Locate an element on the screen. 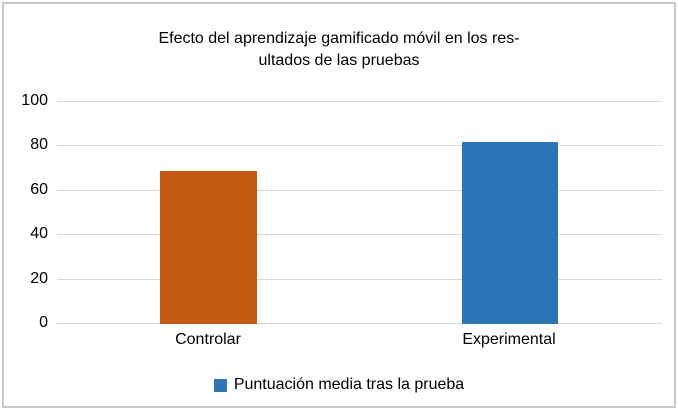 Image resolution: width=678 pixels, height=410 pixels. y-tick-label-60: 60 is located at coordinates (39, 189).